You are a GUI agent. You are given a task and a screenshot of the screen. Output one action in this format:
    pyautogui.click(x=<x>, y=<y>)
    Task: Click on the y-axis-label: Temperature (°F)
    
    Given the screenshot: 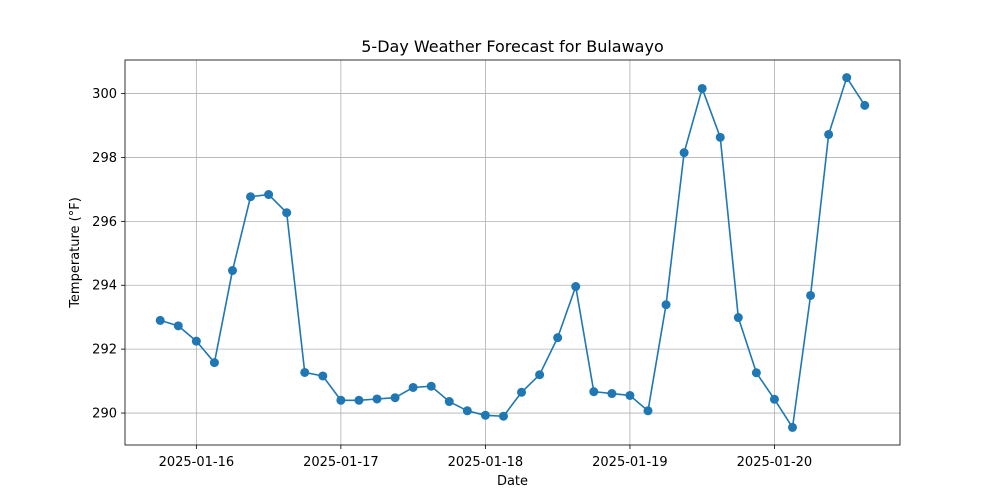 What is the action you would take?
    pyautogui.click(x=75, y=253)
    